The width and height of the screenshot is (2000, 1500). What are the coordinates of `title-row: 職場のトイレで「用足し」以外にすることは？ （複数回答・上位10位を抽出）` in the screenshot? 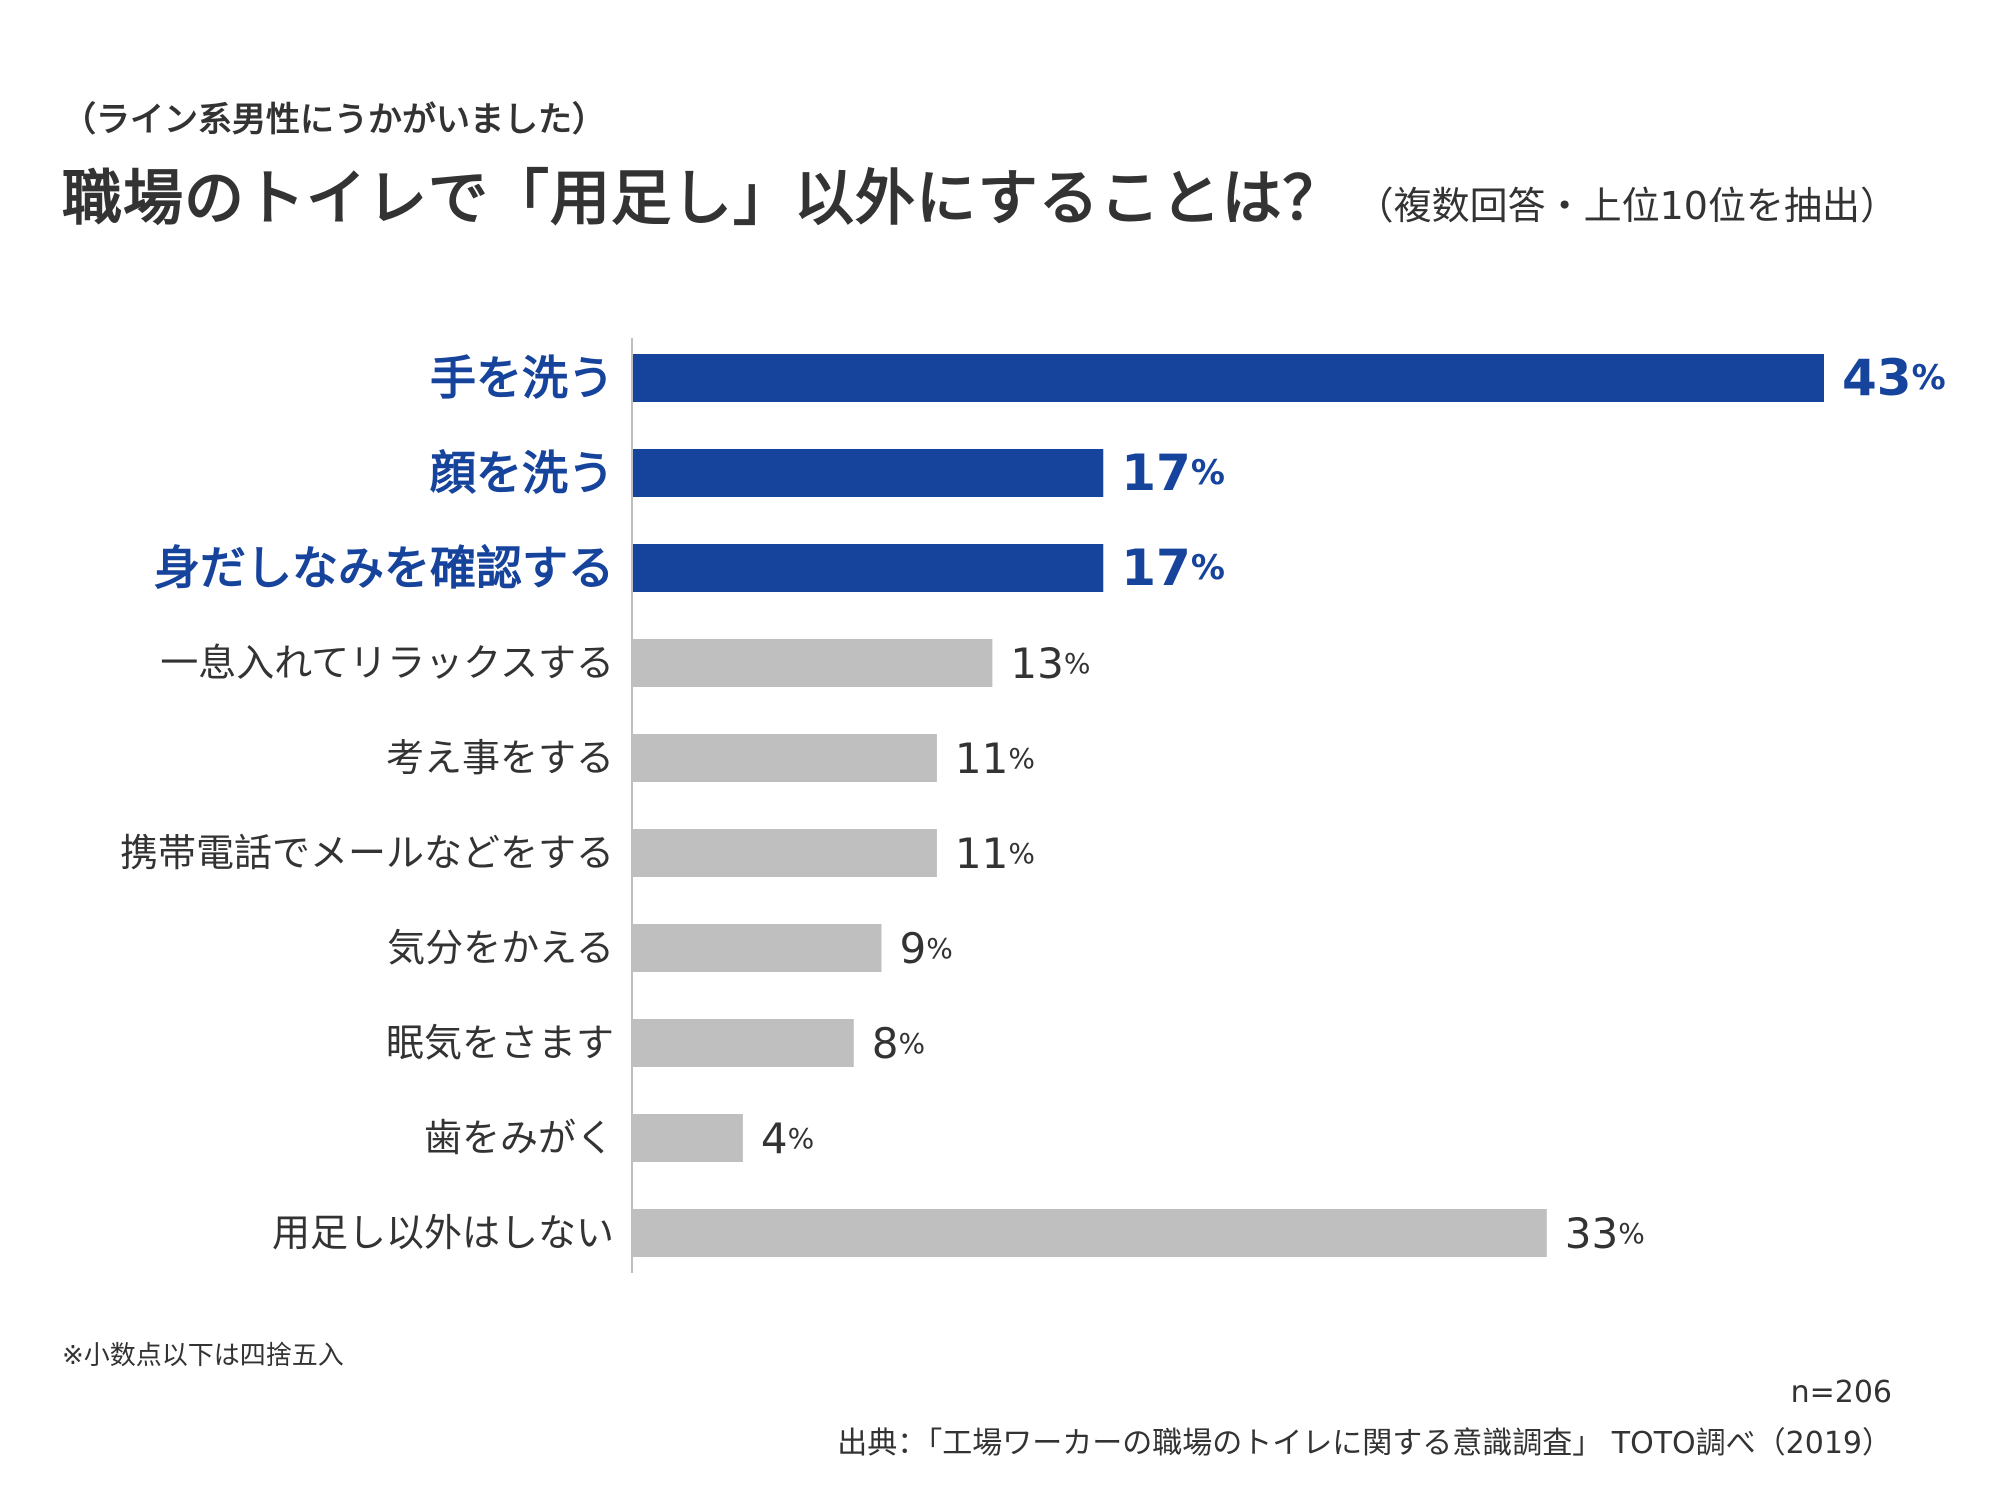 It's located at (980, 193).